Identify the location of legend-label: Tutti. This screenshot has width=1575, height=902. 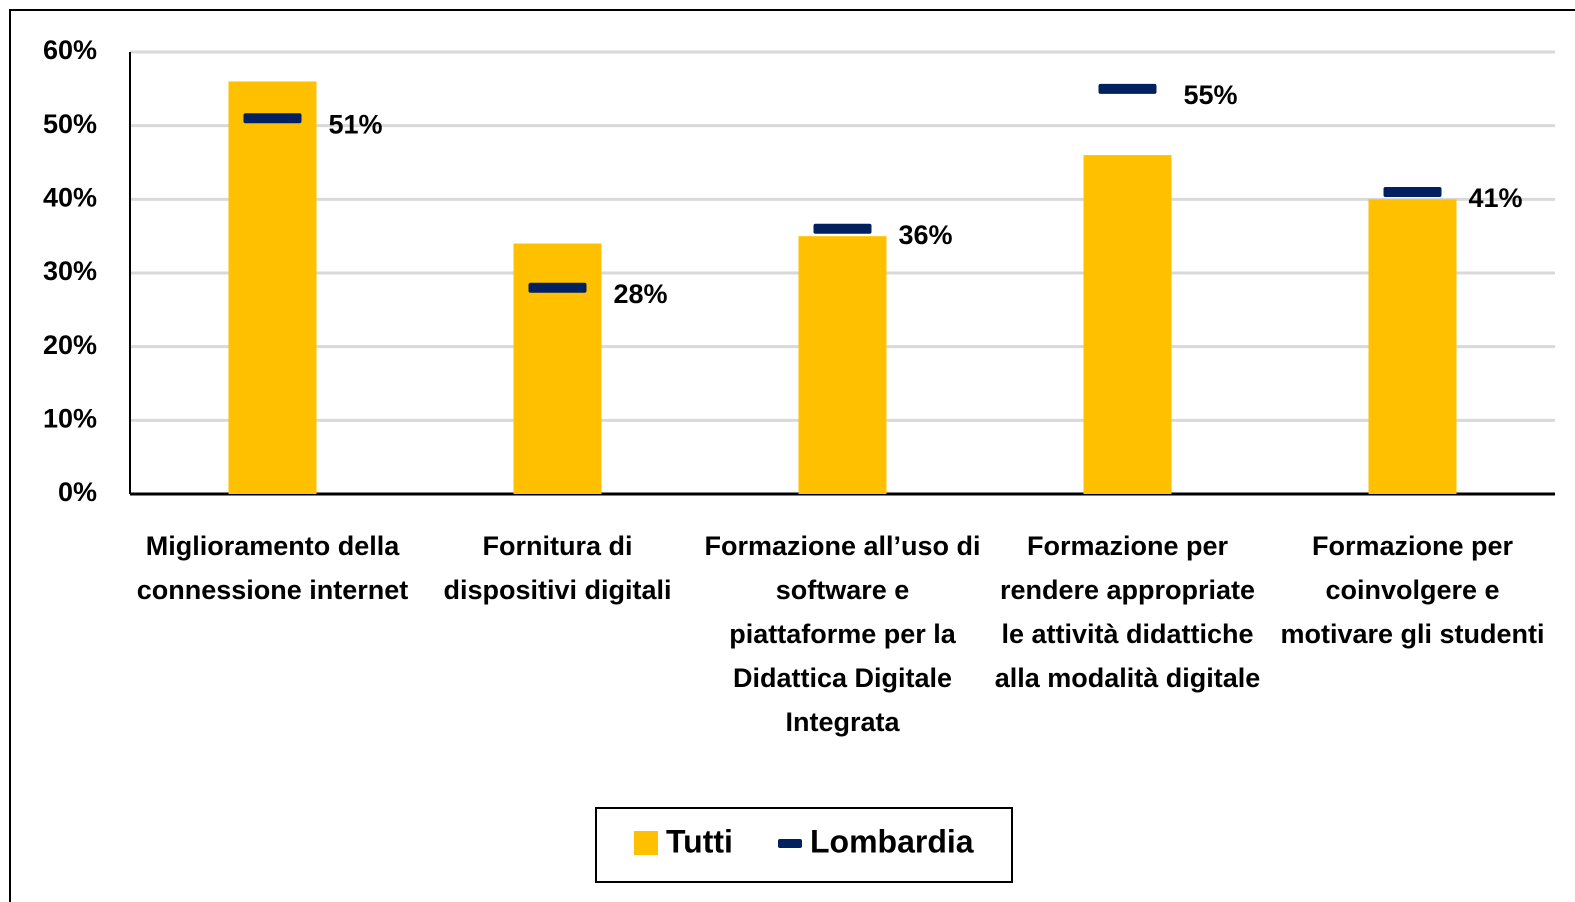
(699, 841).